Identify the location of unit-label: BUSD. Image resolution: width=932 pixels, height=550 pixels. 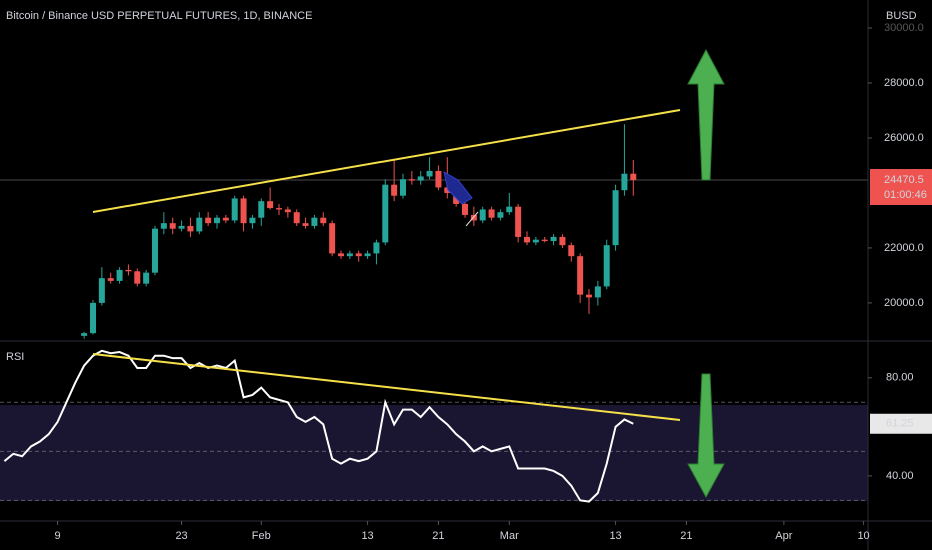
(901, 16).